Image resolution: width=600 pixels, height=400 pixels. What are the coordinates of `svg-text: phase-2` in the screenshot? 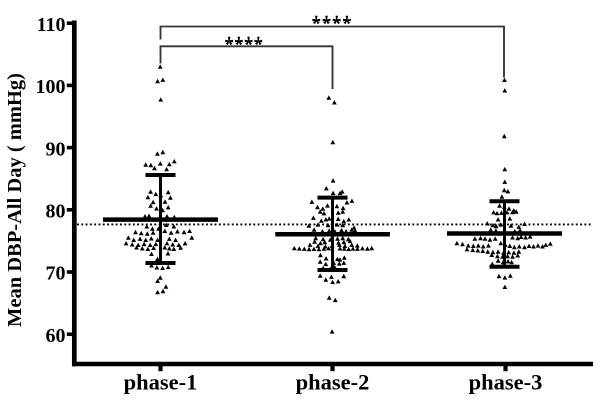 It's located at (333, 382).